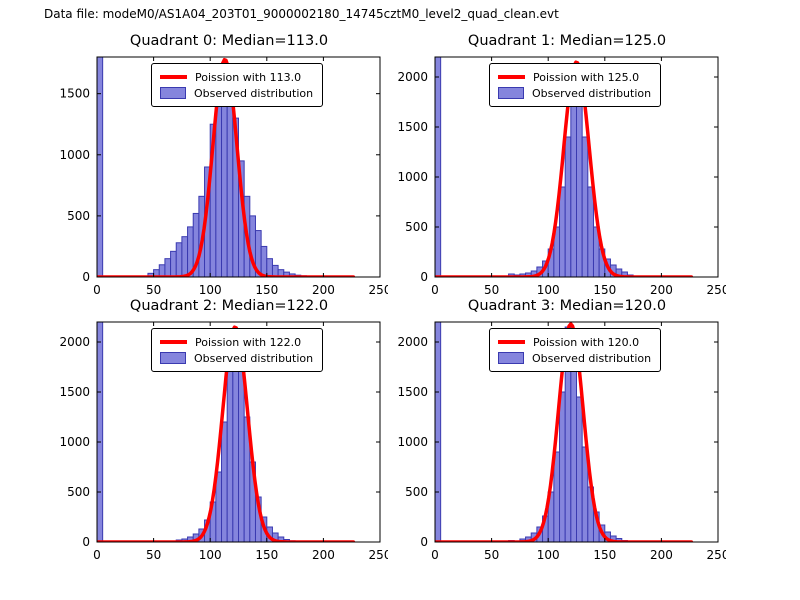  Describe the element at coordinates (586, 342) in the screenshot. I see `poisson-legend-label: Poission with 120.0` at that location.